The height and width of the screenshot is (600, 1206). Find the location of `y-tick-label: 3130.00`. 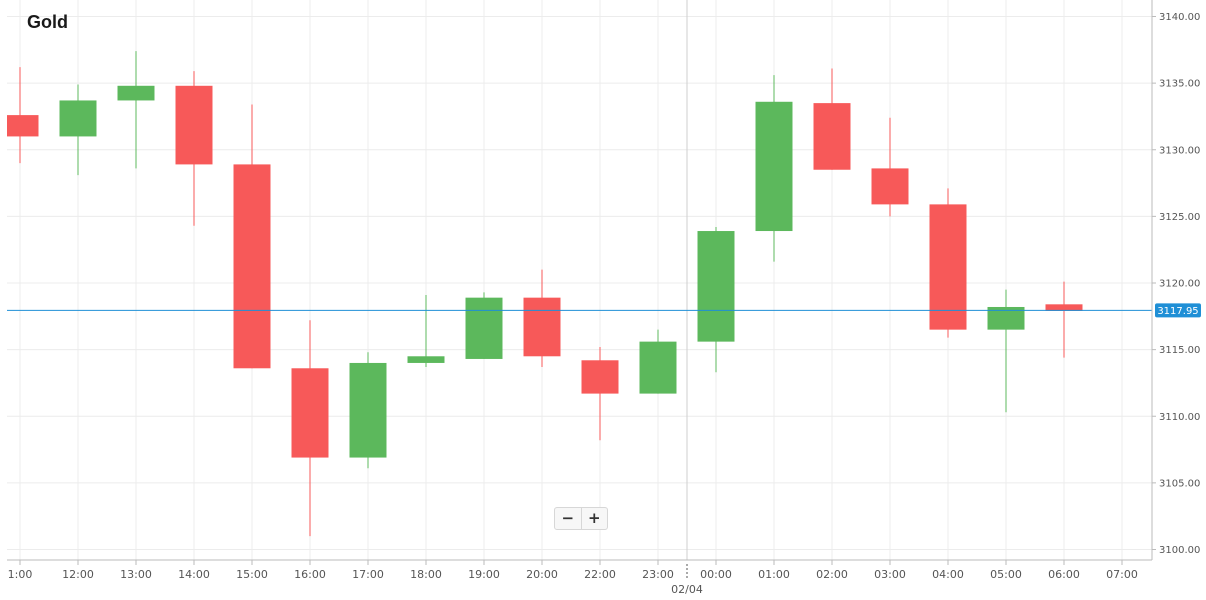

y-tick-label: 3130.00 is located at coordinates (1179, 150).